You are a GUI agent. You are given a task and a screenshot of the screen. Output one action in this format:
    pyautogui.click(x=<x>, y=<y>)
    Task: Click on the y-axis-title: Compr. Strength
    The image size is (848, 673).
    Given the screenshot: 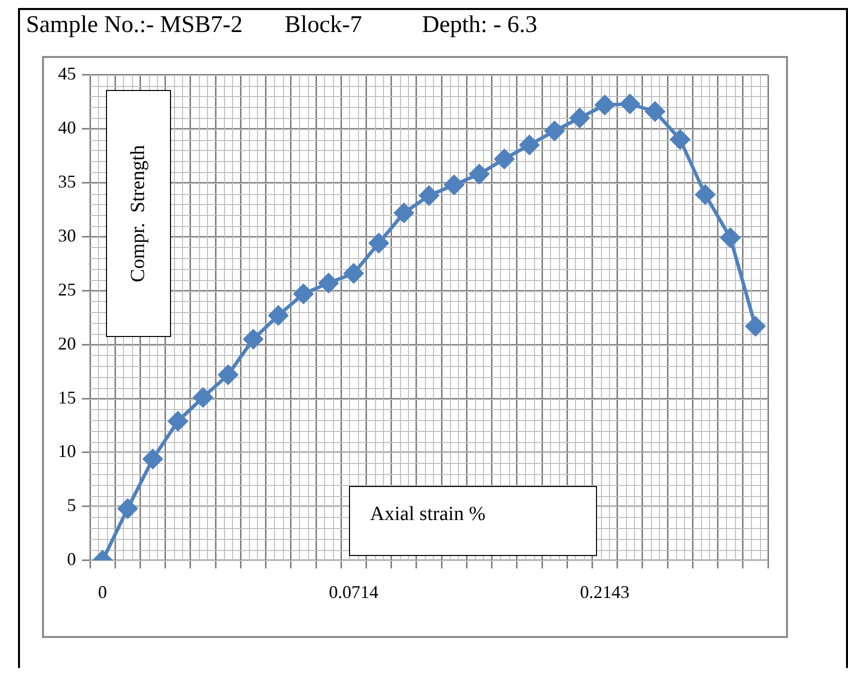 What is the action you would take?
    pyautogui.click(x=138, y=213)
    